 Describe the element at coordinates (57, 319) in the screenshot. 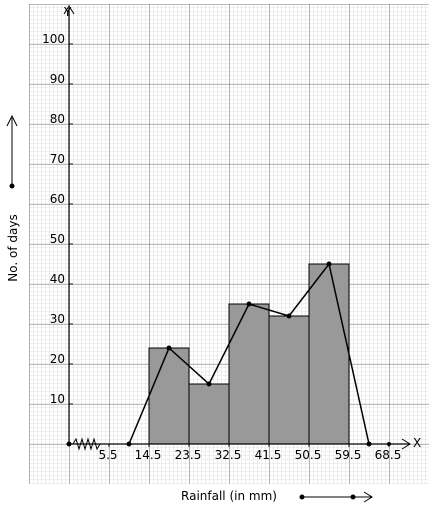

I see `y-tick-label: 30` at that location.